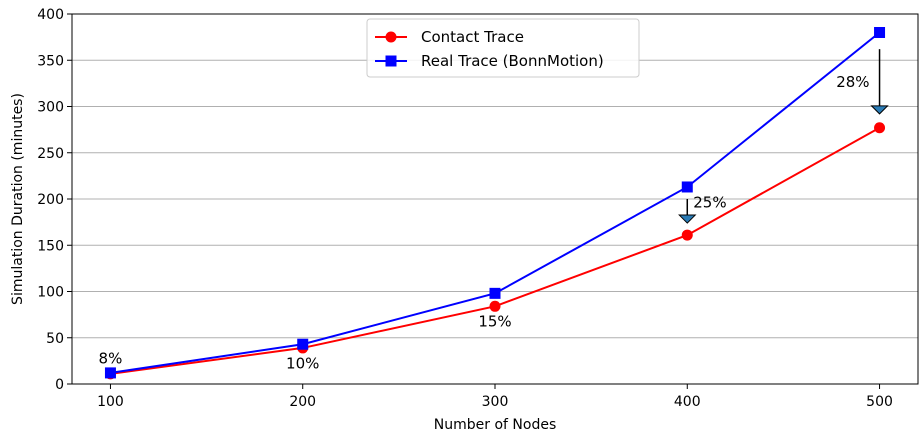 The height and width of the screenshot is (437, 920). Describe the element at coordinates (709, 202) in the screenshot. I see `annotation-label: 25%` at that location.